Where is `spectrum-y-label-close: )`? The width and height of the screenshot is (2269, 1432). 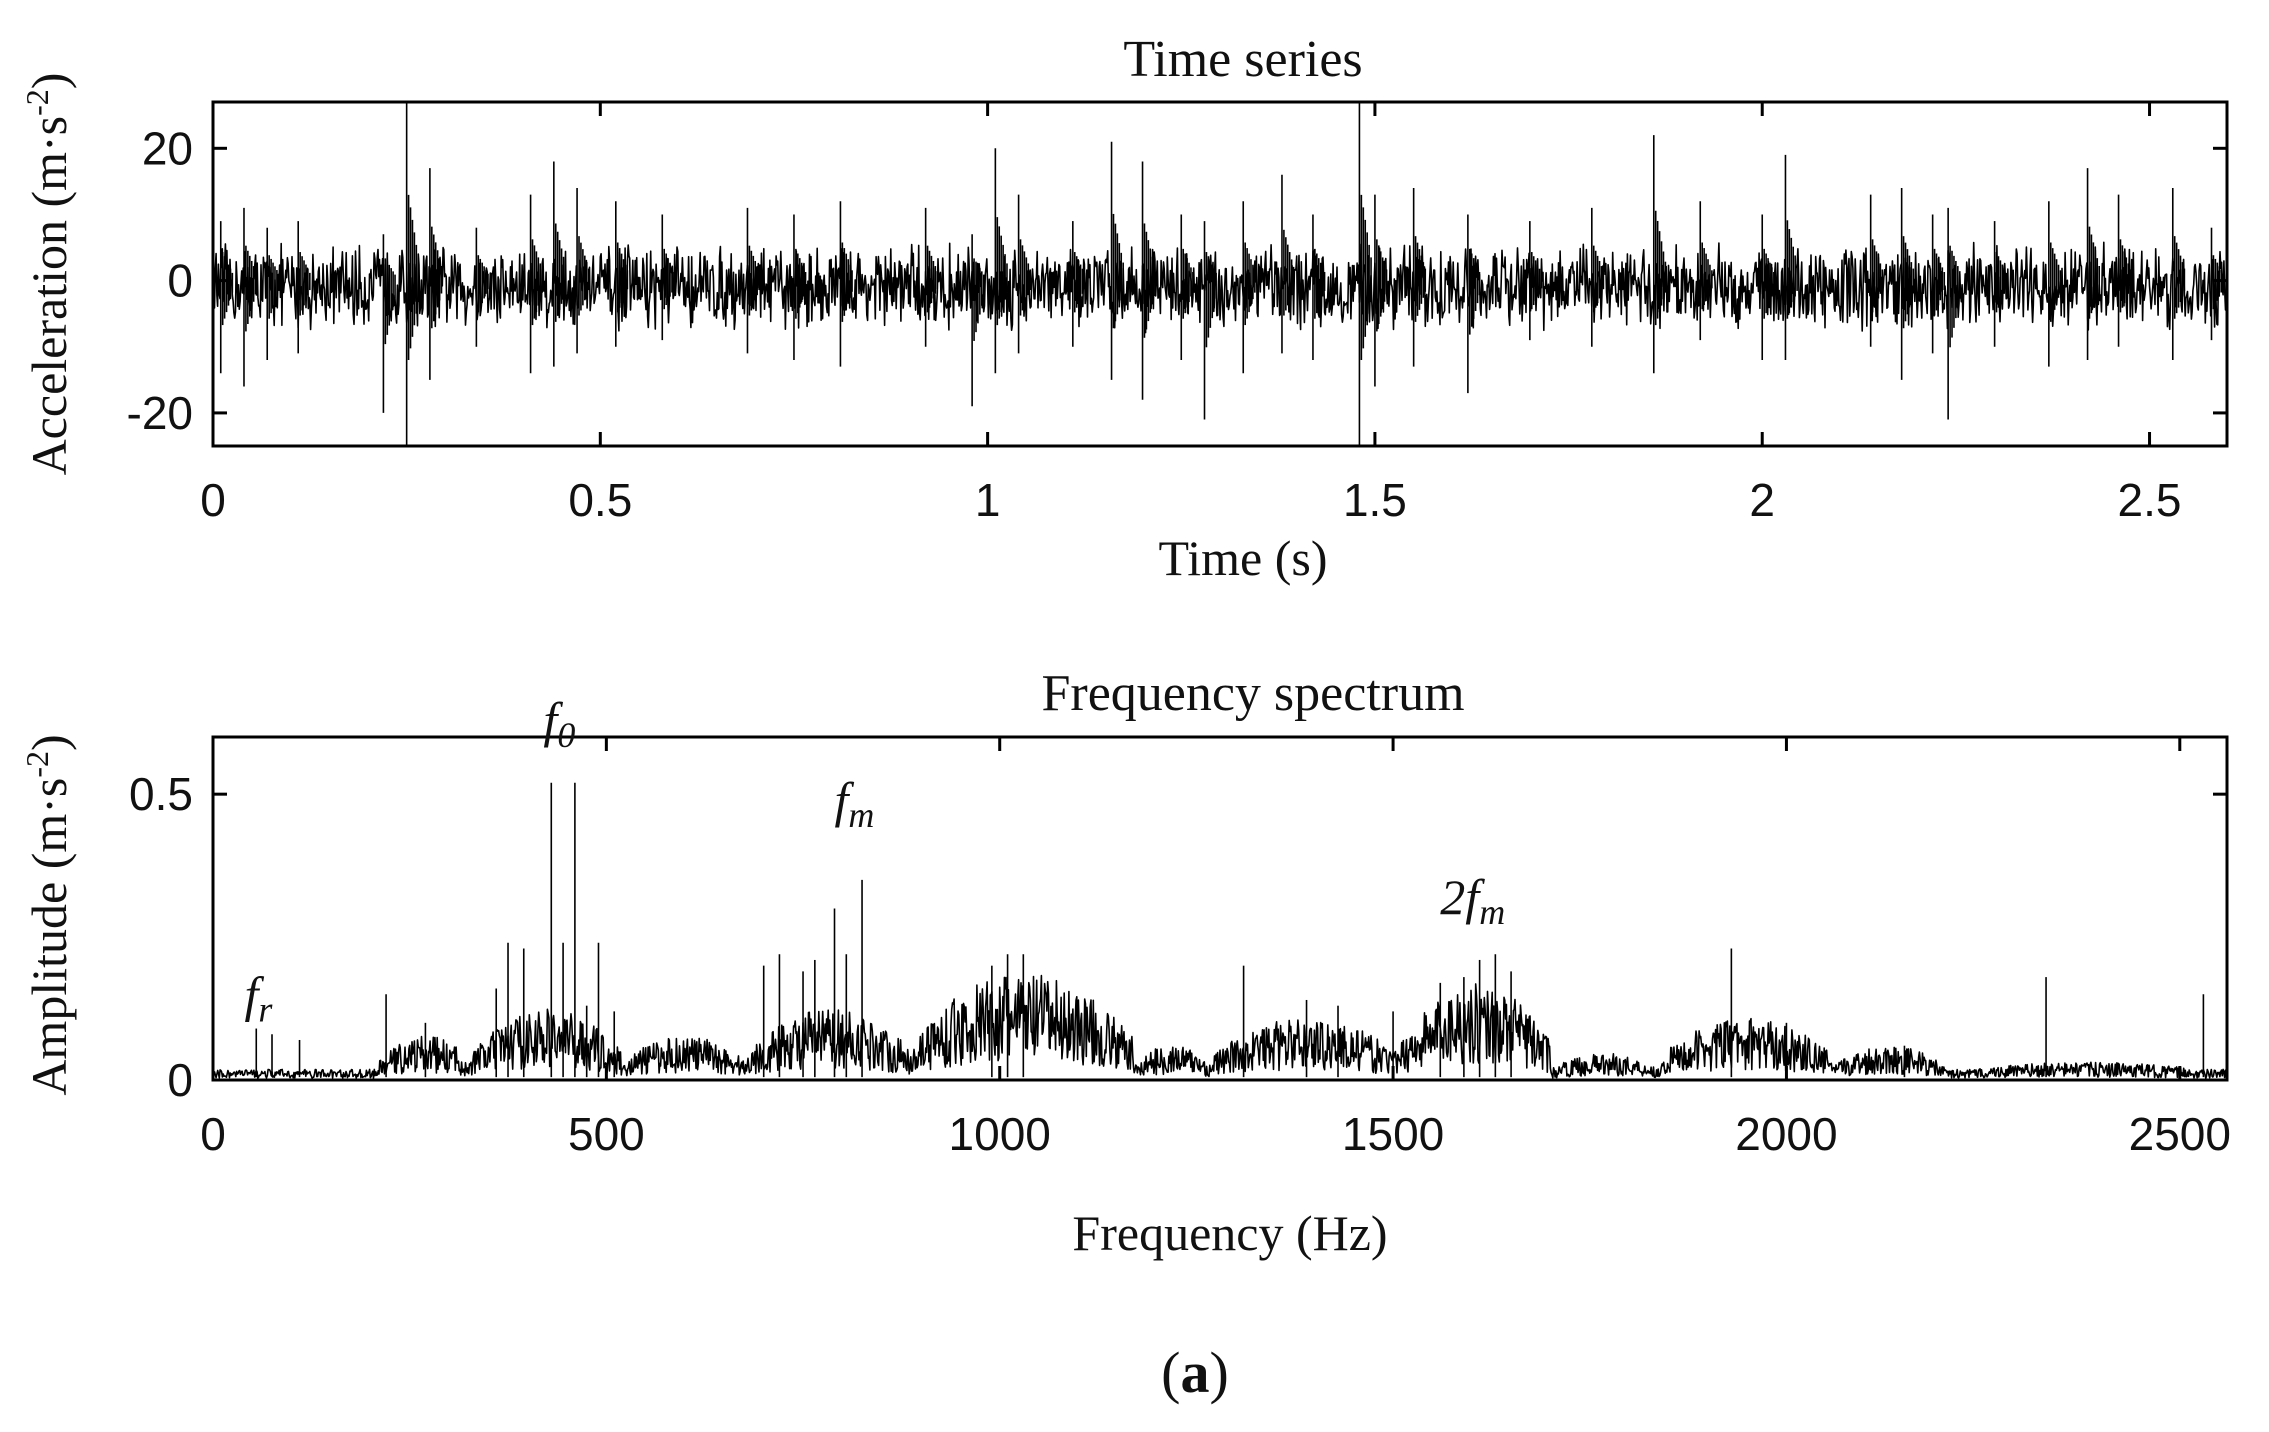
spectrum-y-label-close: ) is located at coordinates (49, 742).